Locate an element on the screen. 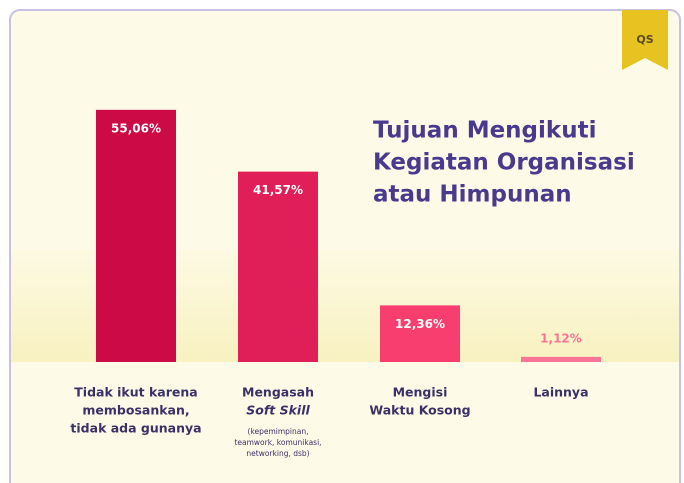 This screenshot has width=684, height=483. badge-text: QS is located at coordinates (644, 39).